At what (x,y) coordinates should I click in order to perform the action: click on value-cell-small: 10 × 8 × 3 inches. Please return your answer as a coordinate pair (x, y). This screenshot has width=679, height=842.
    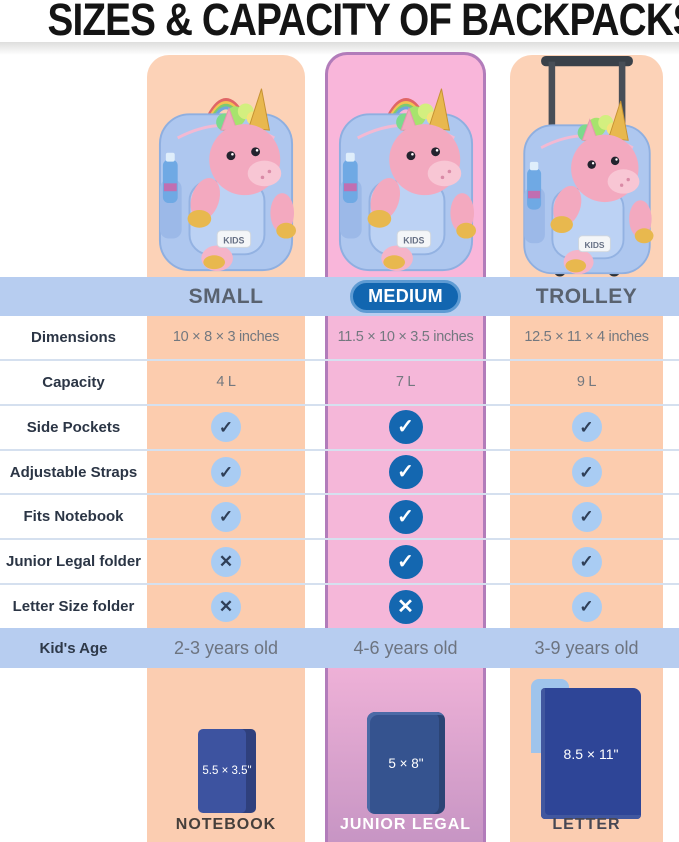
    Looking at the image, I should click on (226, 337).